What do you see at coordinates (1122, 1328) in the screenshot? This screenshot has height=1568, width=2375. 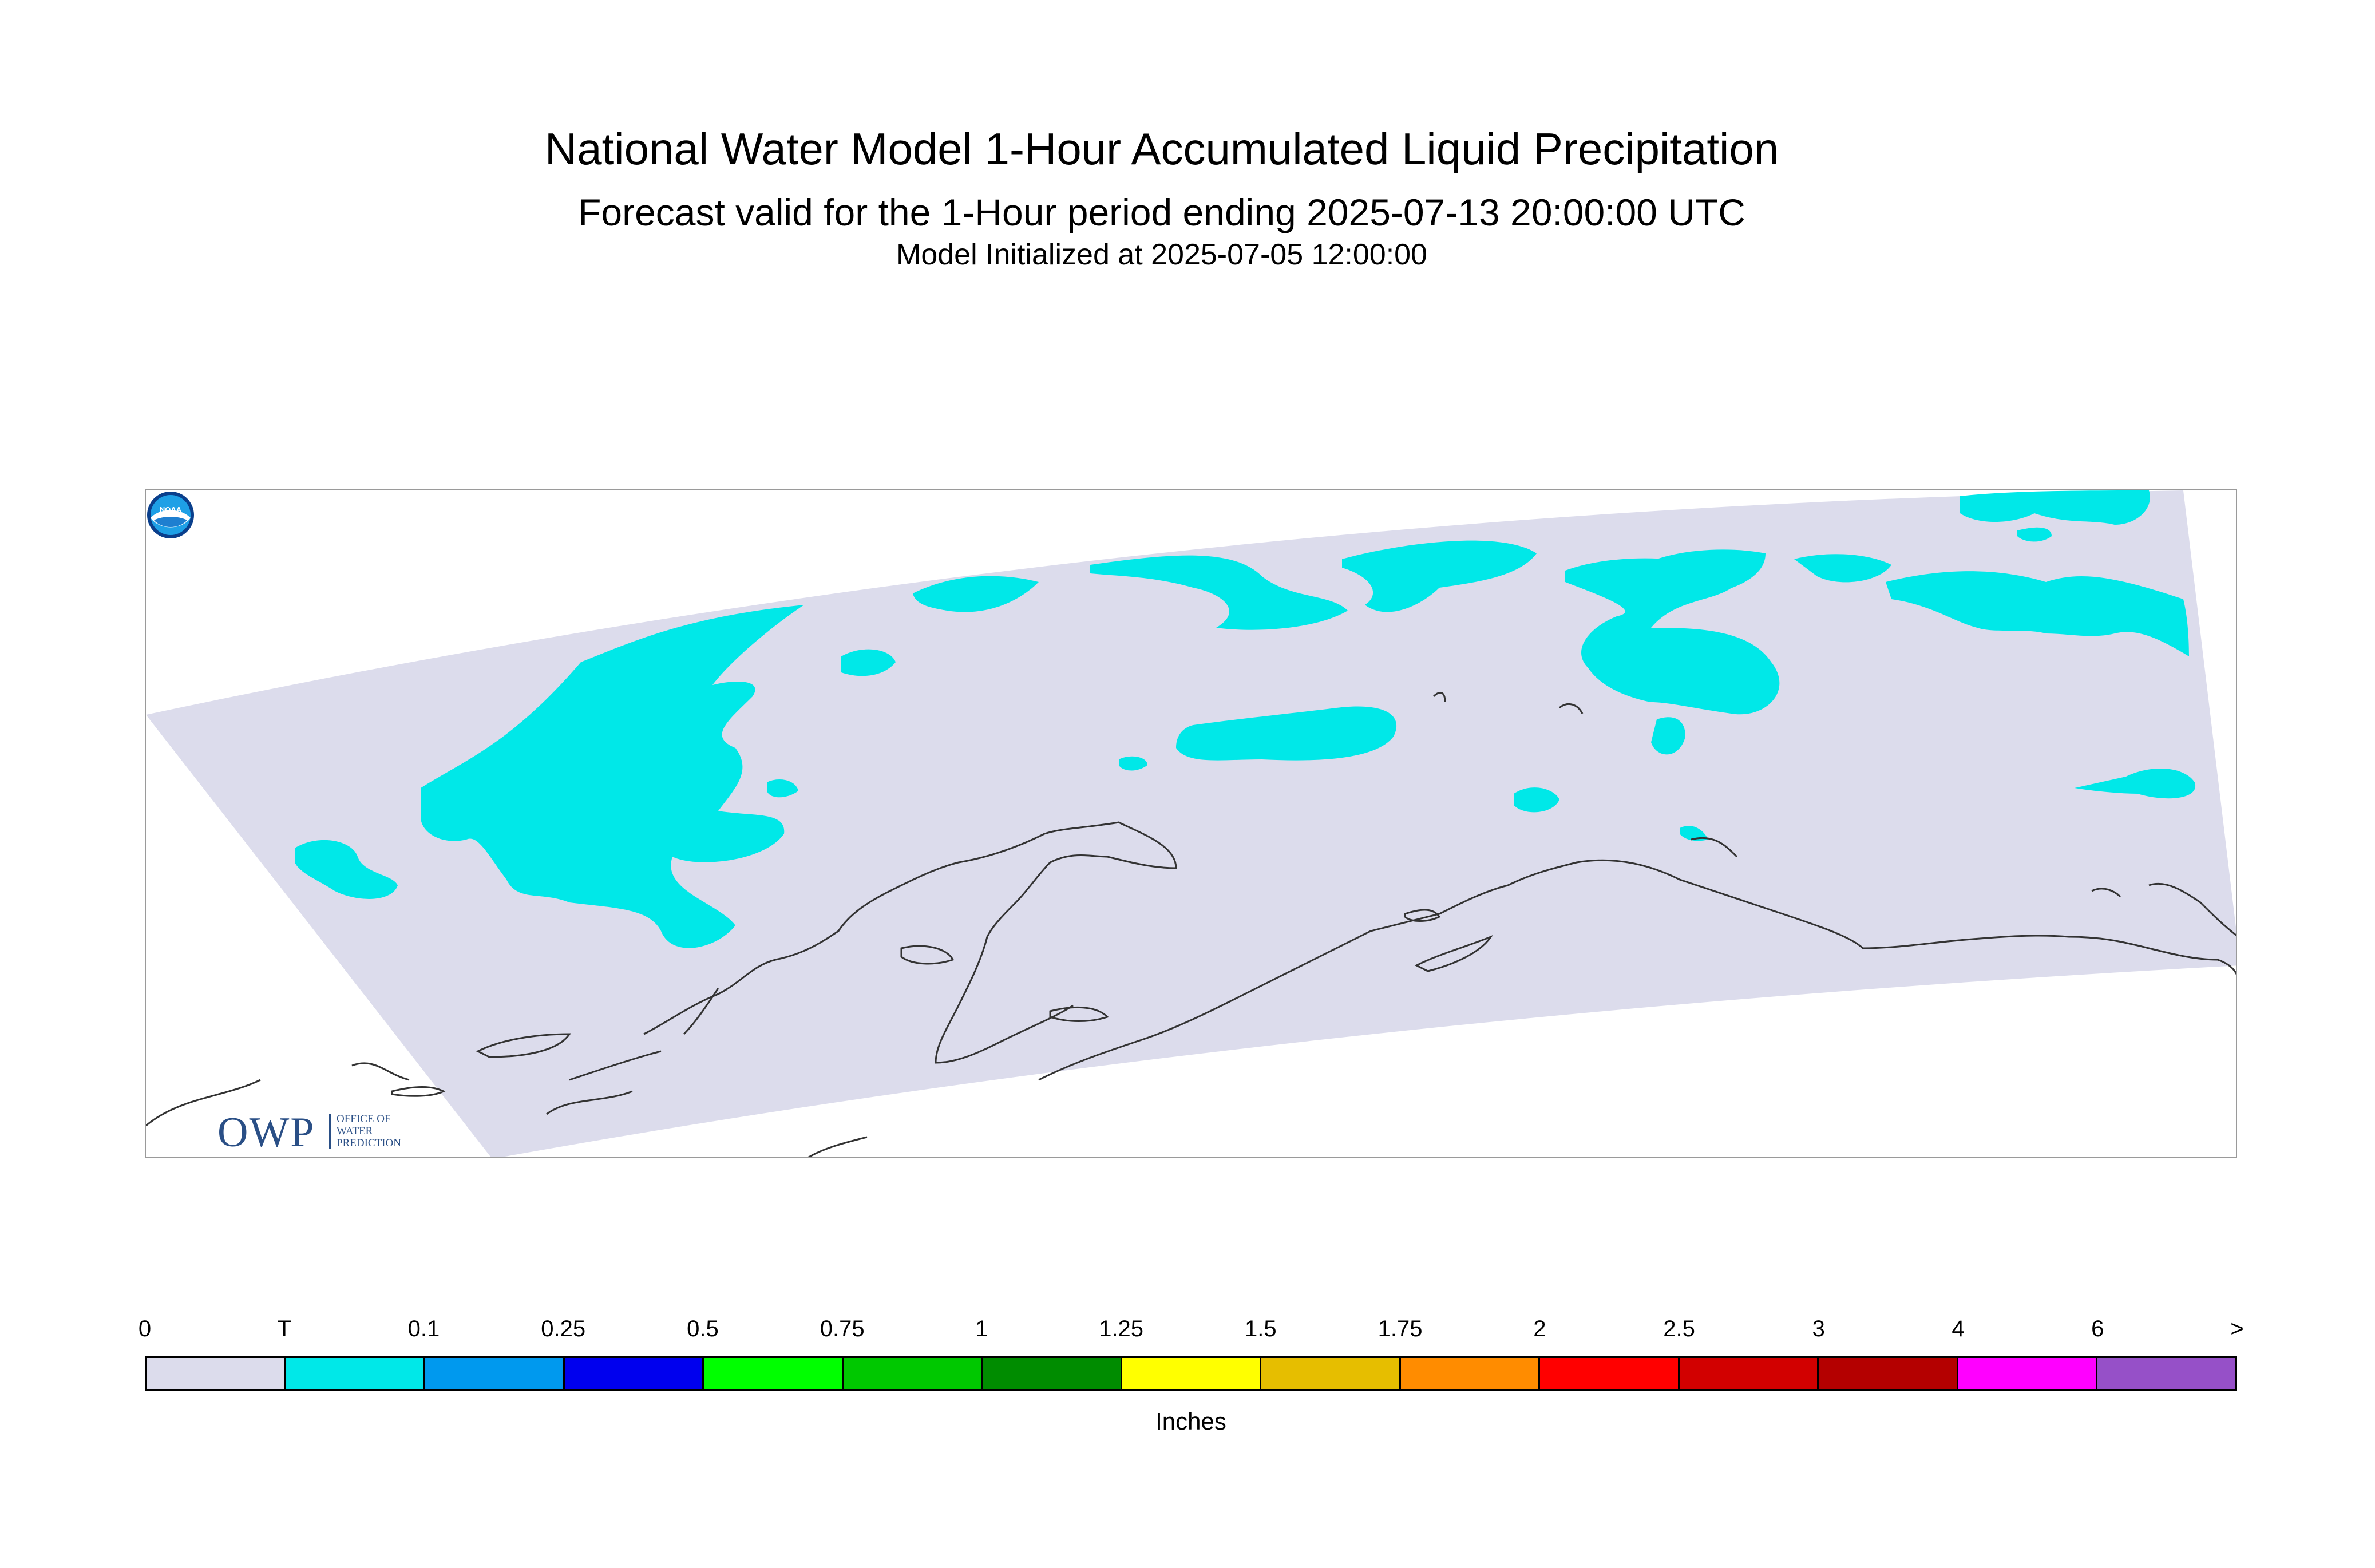 I see `legend-tick-label: 1.25` at bounding box center [1122, 1328].